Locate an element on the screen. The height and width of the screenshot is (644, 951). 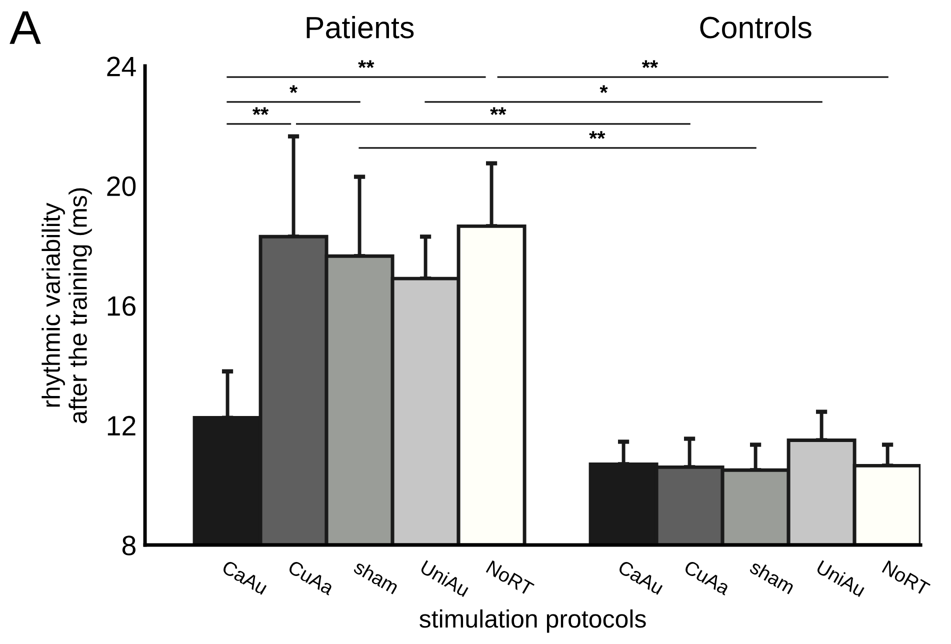
y-tick-label: 12 is located at coordinates (122, 426).